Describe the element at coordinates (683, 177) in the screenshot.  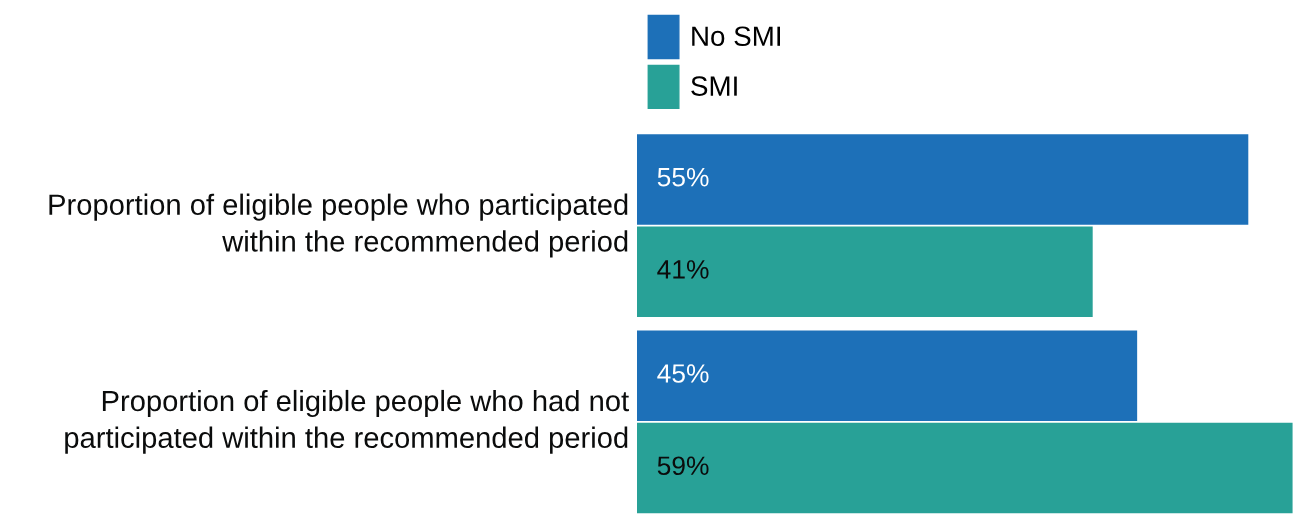
I see `data-label: 55%` at that location.